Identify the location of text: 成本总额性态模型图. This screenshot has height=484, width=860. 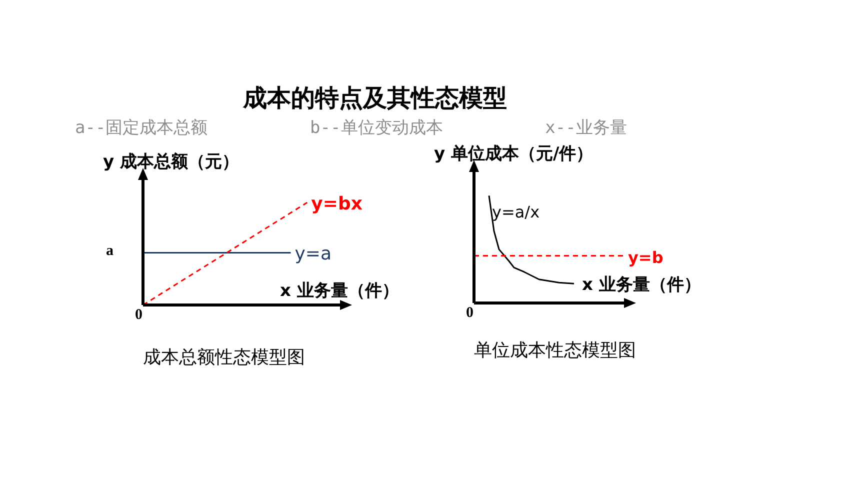
(224, 357).